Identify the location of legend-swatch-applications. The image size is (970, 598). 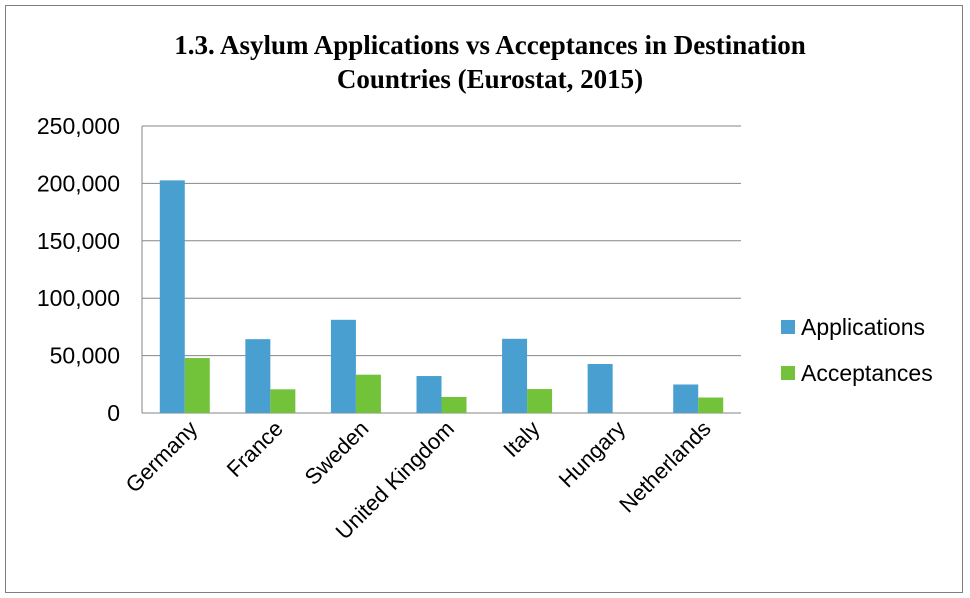
(788, 327).